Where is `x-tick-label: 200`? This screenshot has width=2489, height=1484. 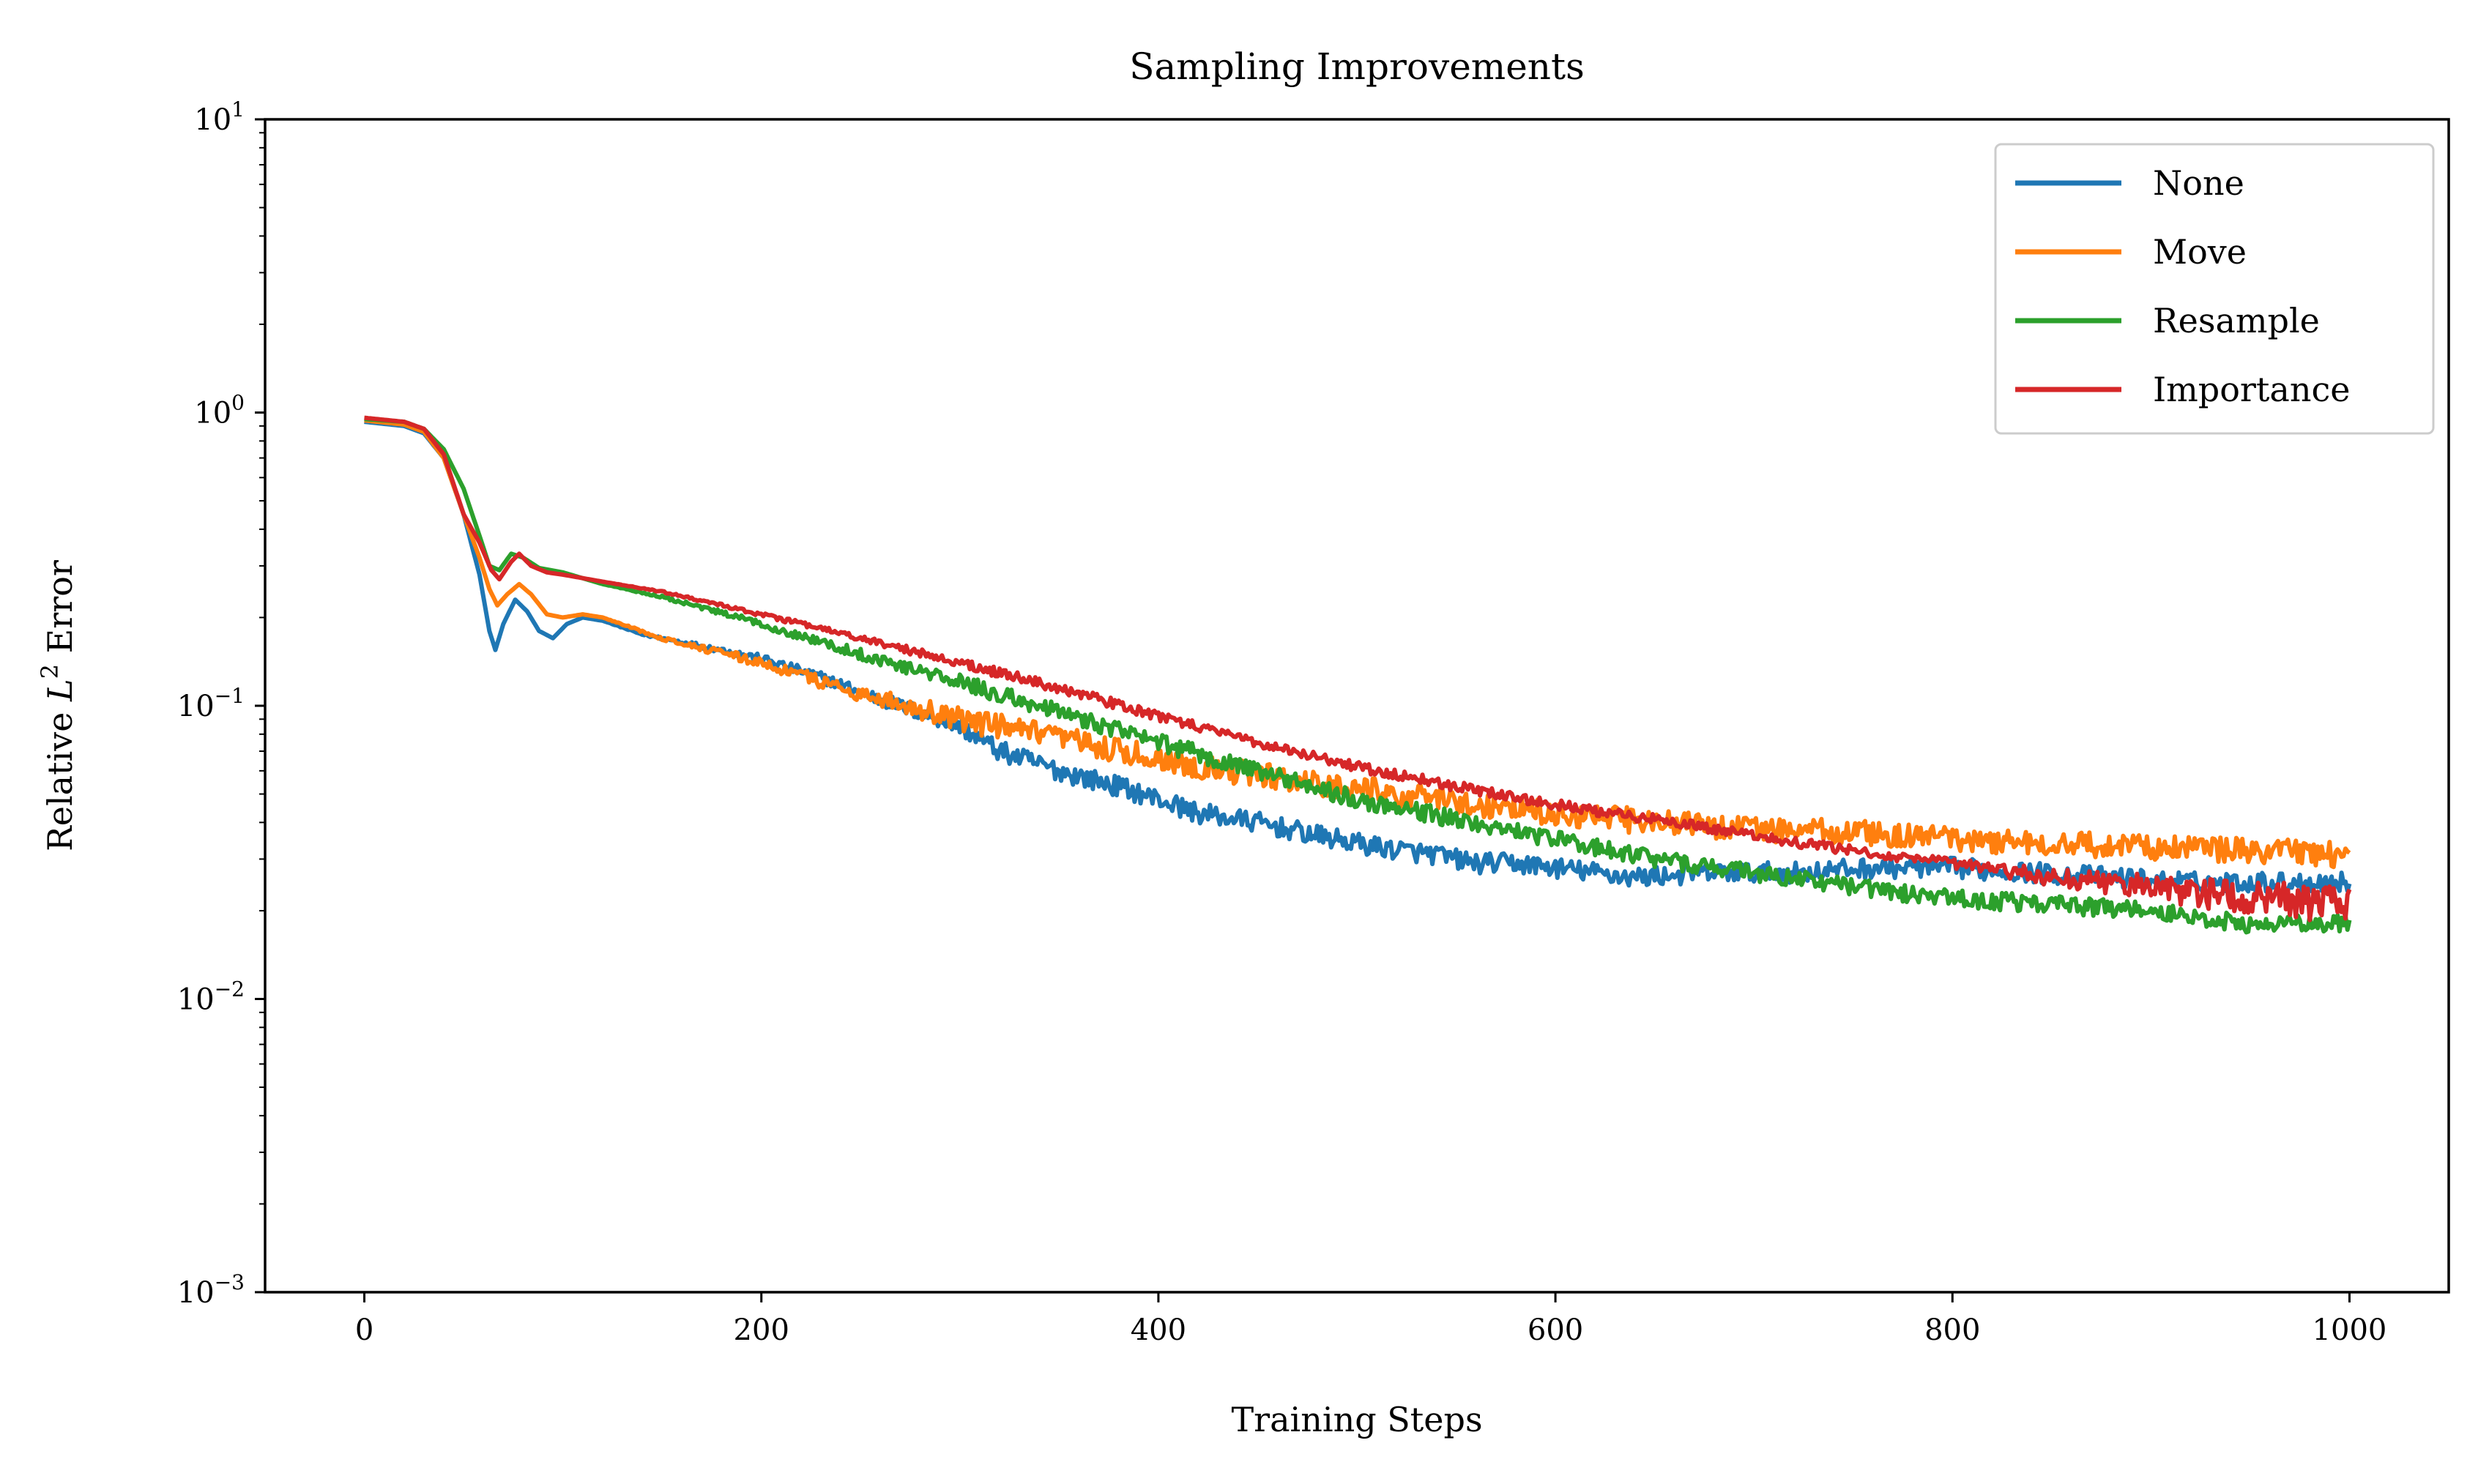 x-tick-label: 200 is located at coordinates (761, 1330).